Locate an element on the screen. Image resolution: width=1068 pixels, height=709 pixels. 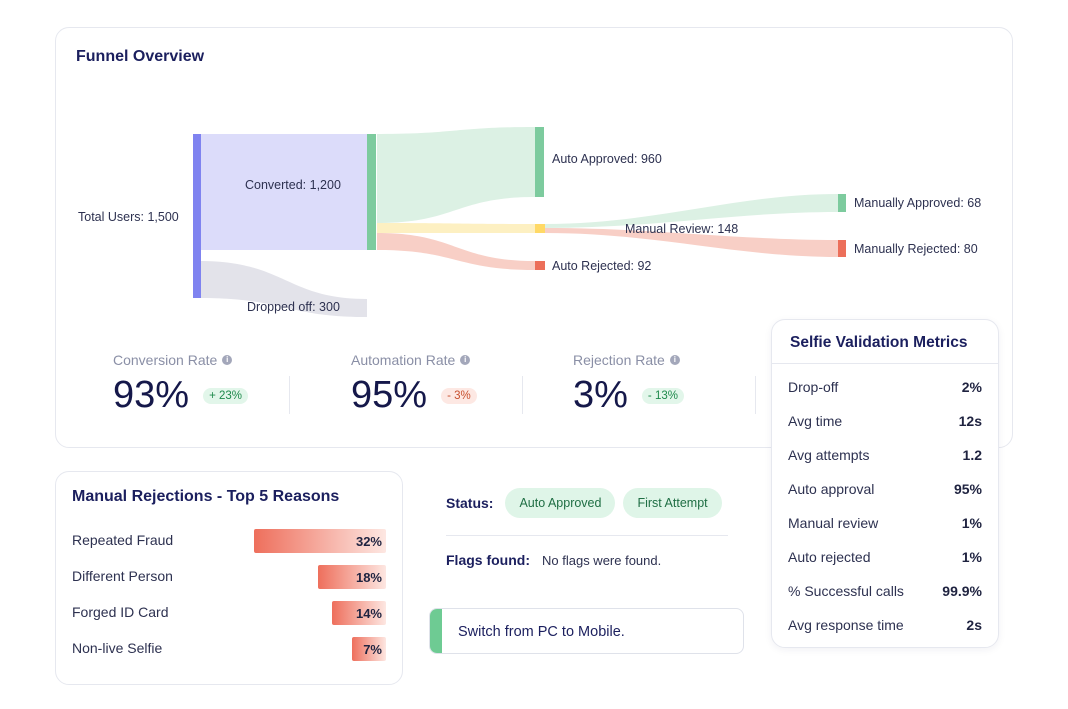
kpi-automation-rate: Automation Rate i 95% - 3% is located at coordinates (414, 384).